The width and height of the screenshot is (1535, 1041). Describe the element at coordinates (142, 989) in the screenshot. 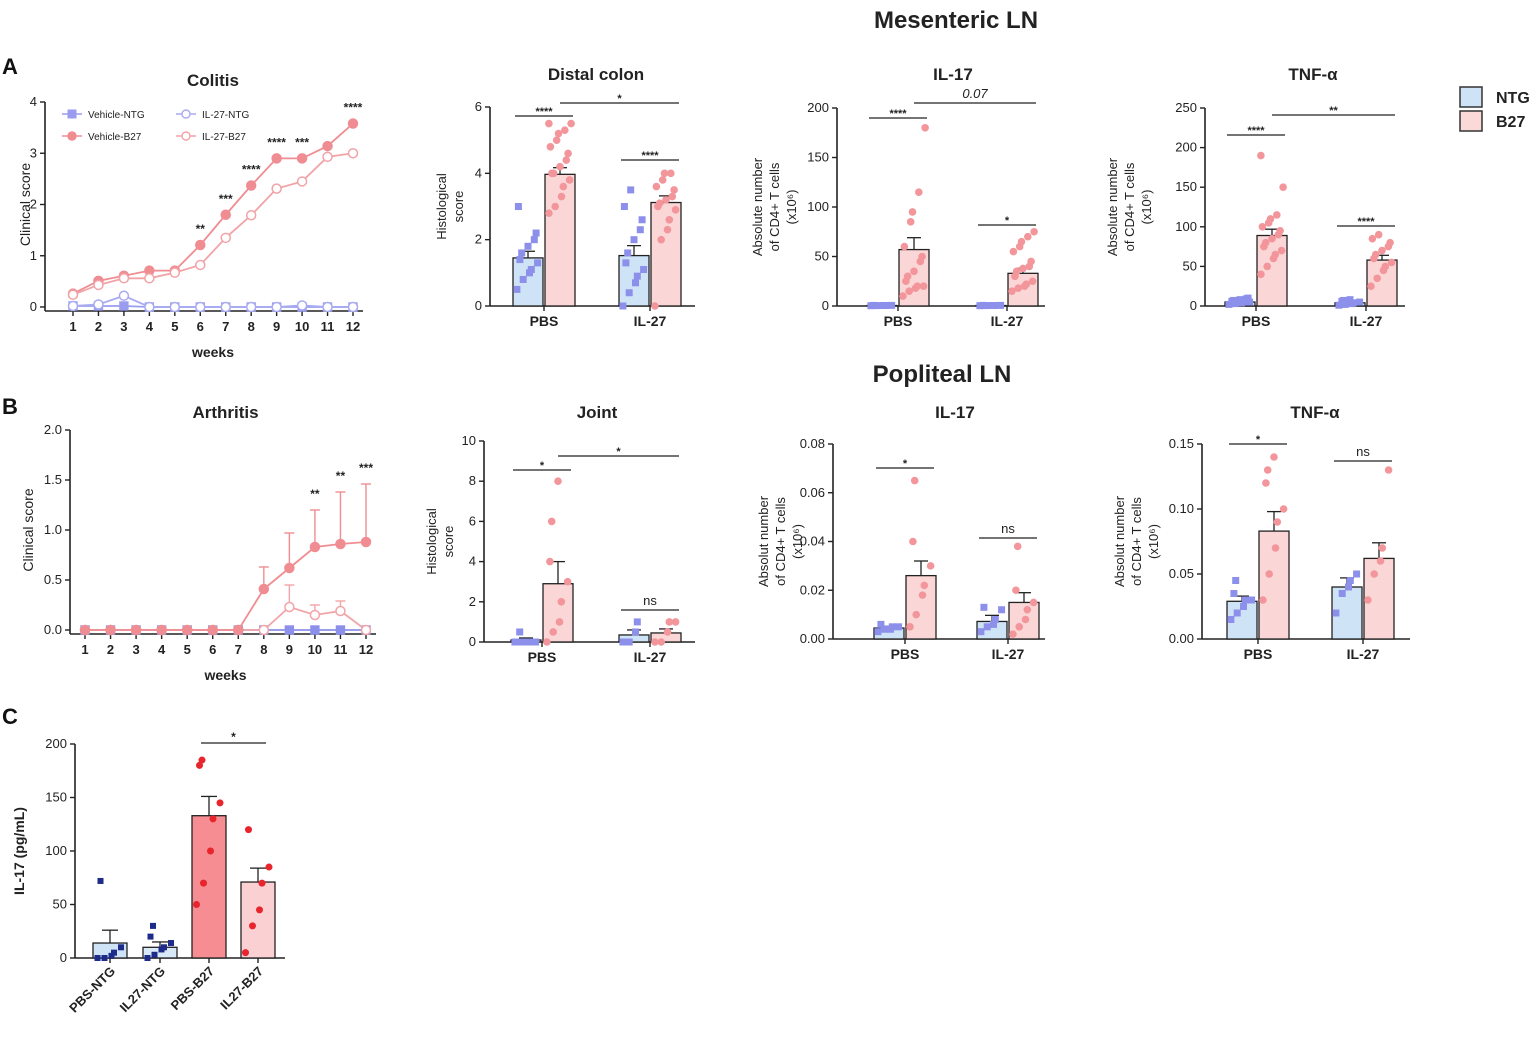

I see `x-tick-label: IL27-NTG` at that location.